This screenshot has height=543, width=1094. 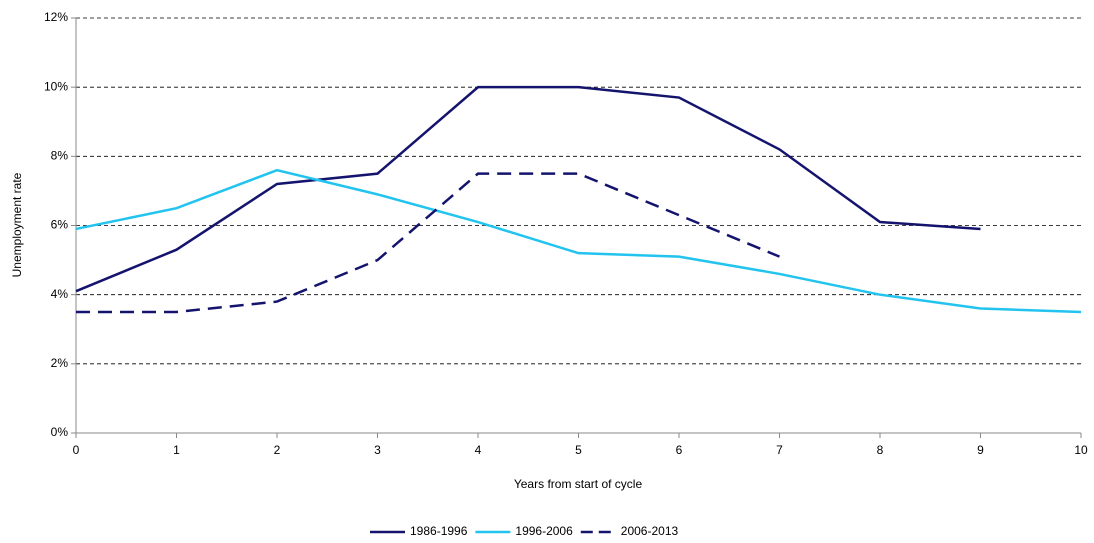 I want to click on y-tick-label: 10%, so click(x=56, y=86).